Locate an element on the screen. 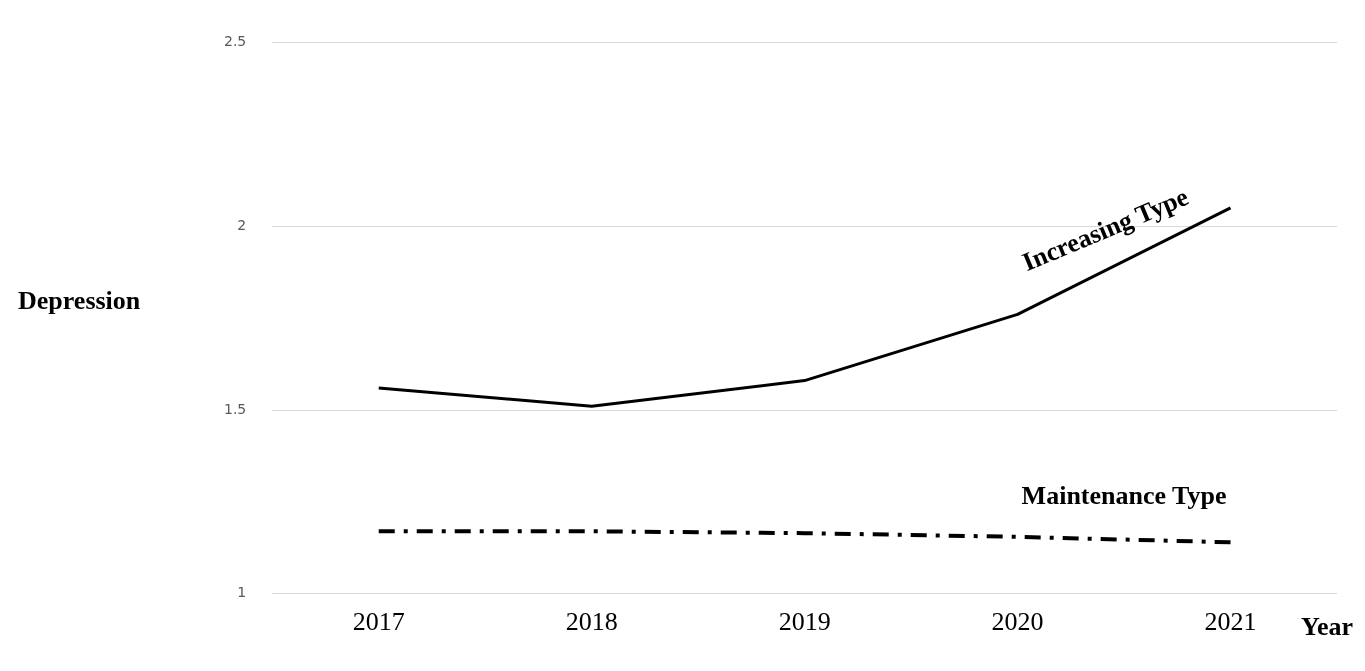 The image size is (1365, 671). x-tick-label: 2021 is located at coordinates (1230, 622).